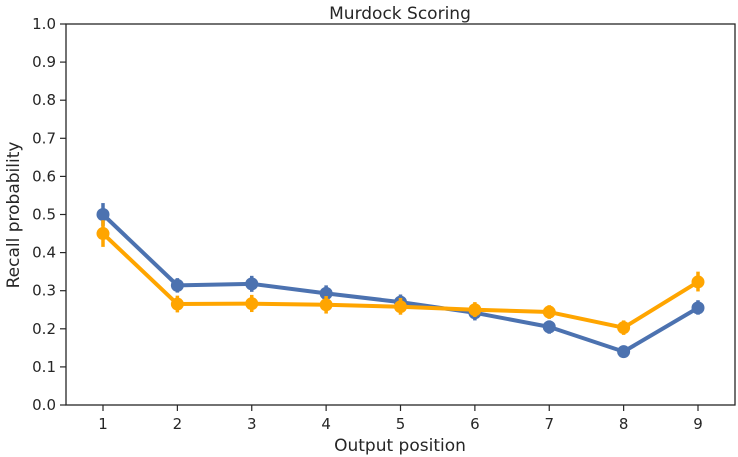 The image size is (738, 457). I want to click on x-tick-label: 3, so click(252, 424).